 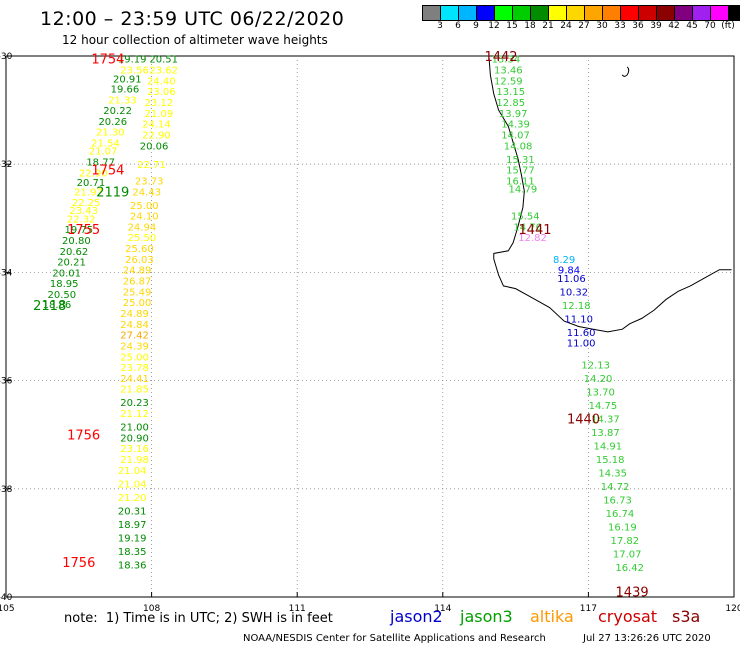 I want to click on lon-tick-label: 111, so click(x=297, y=609).